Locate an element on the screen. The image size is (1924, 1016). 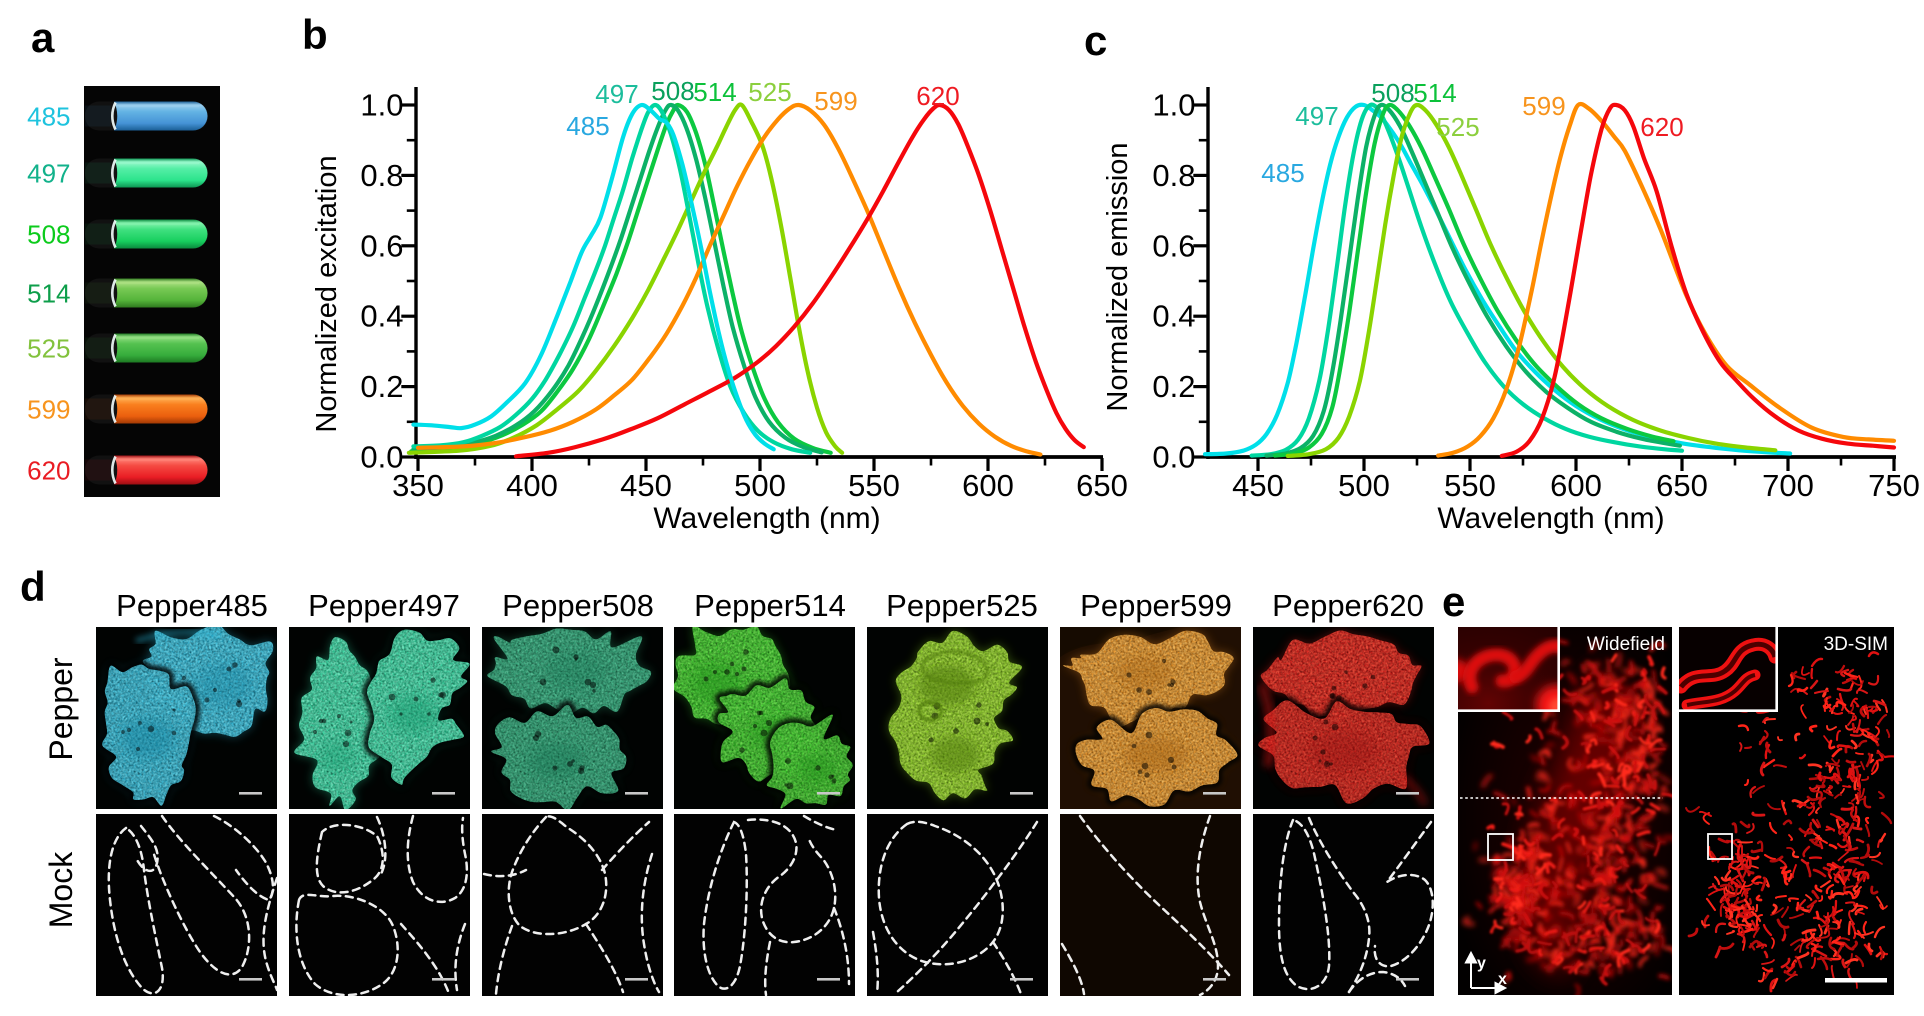
svg-text: b is located at coordinates (315, 34).